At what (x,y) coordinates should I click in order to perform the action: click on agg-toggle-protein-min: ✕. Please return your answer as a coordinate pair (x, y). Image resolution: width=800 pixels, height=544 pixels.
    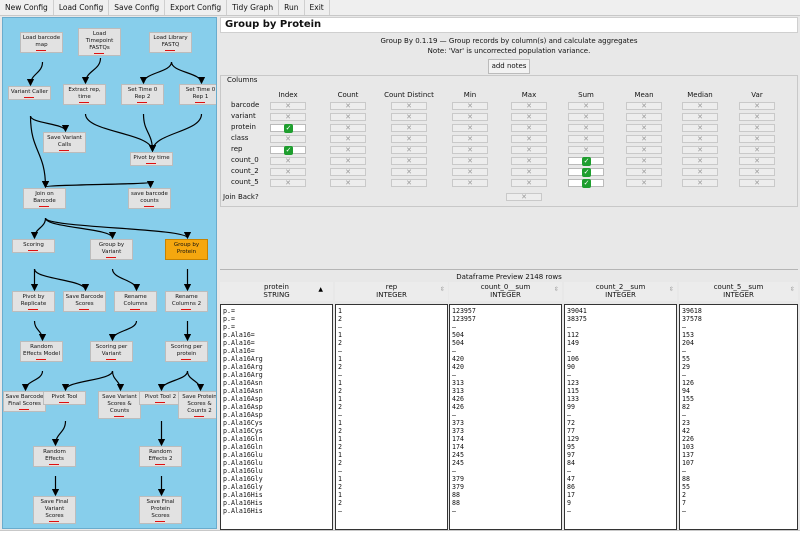
    Looking at the image, I should click on (470, 128).